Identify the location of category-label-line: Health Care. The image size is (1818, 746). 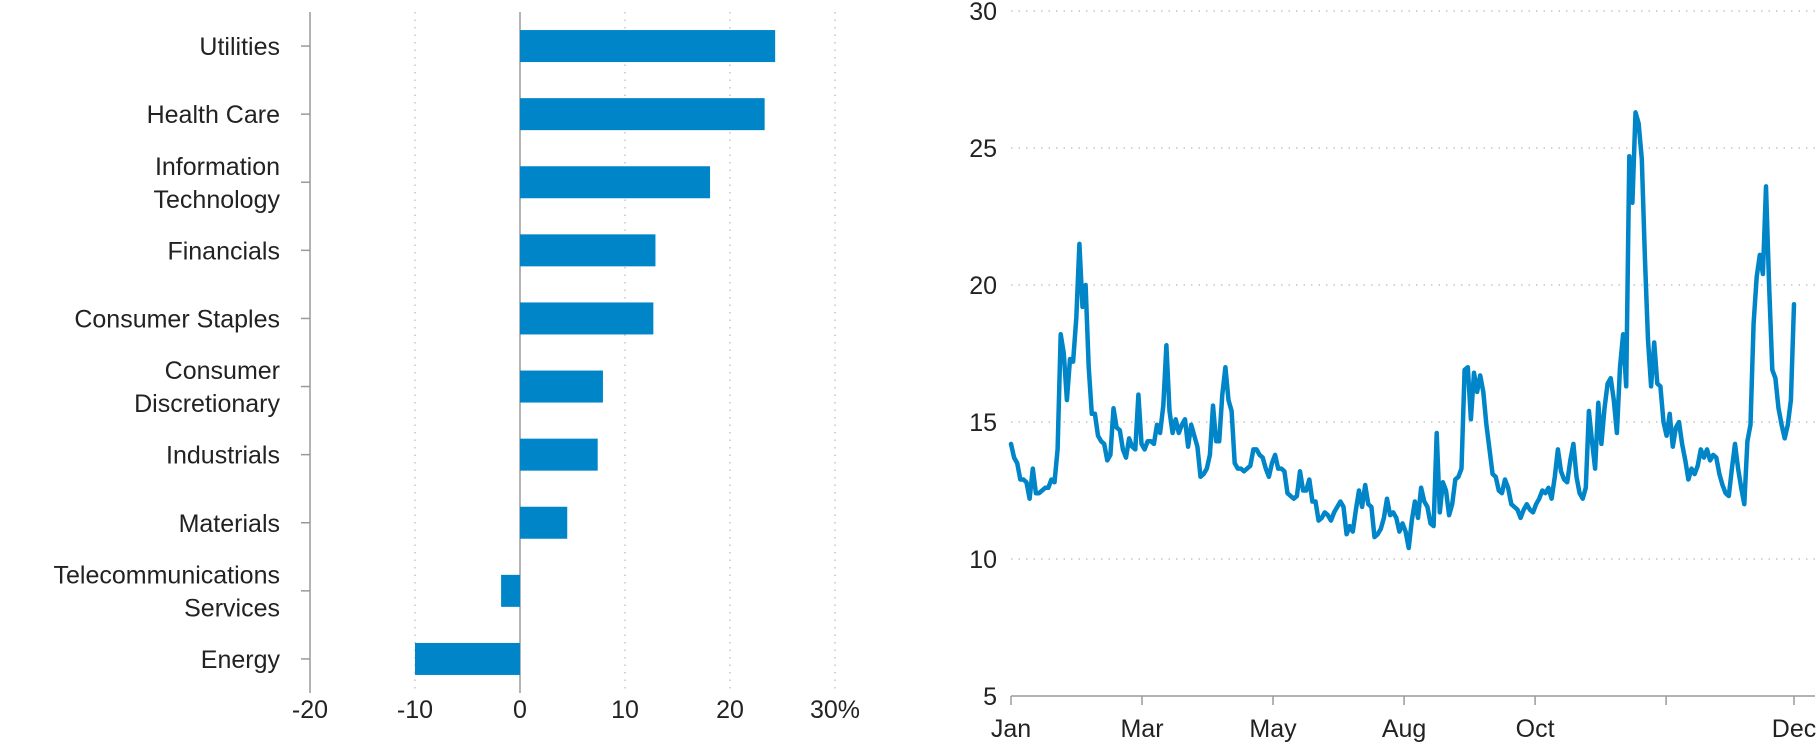
(213, 115).